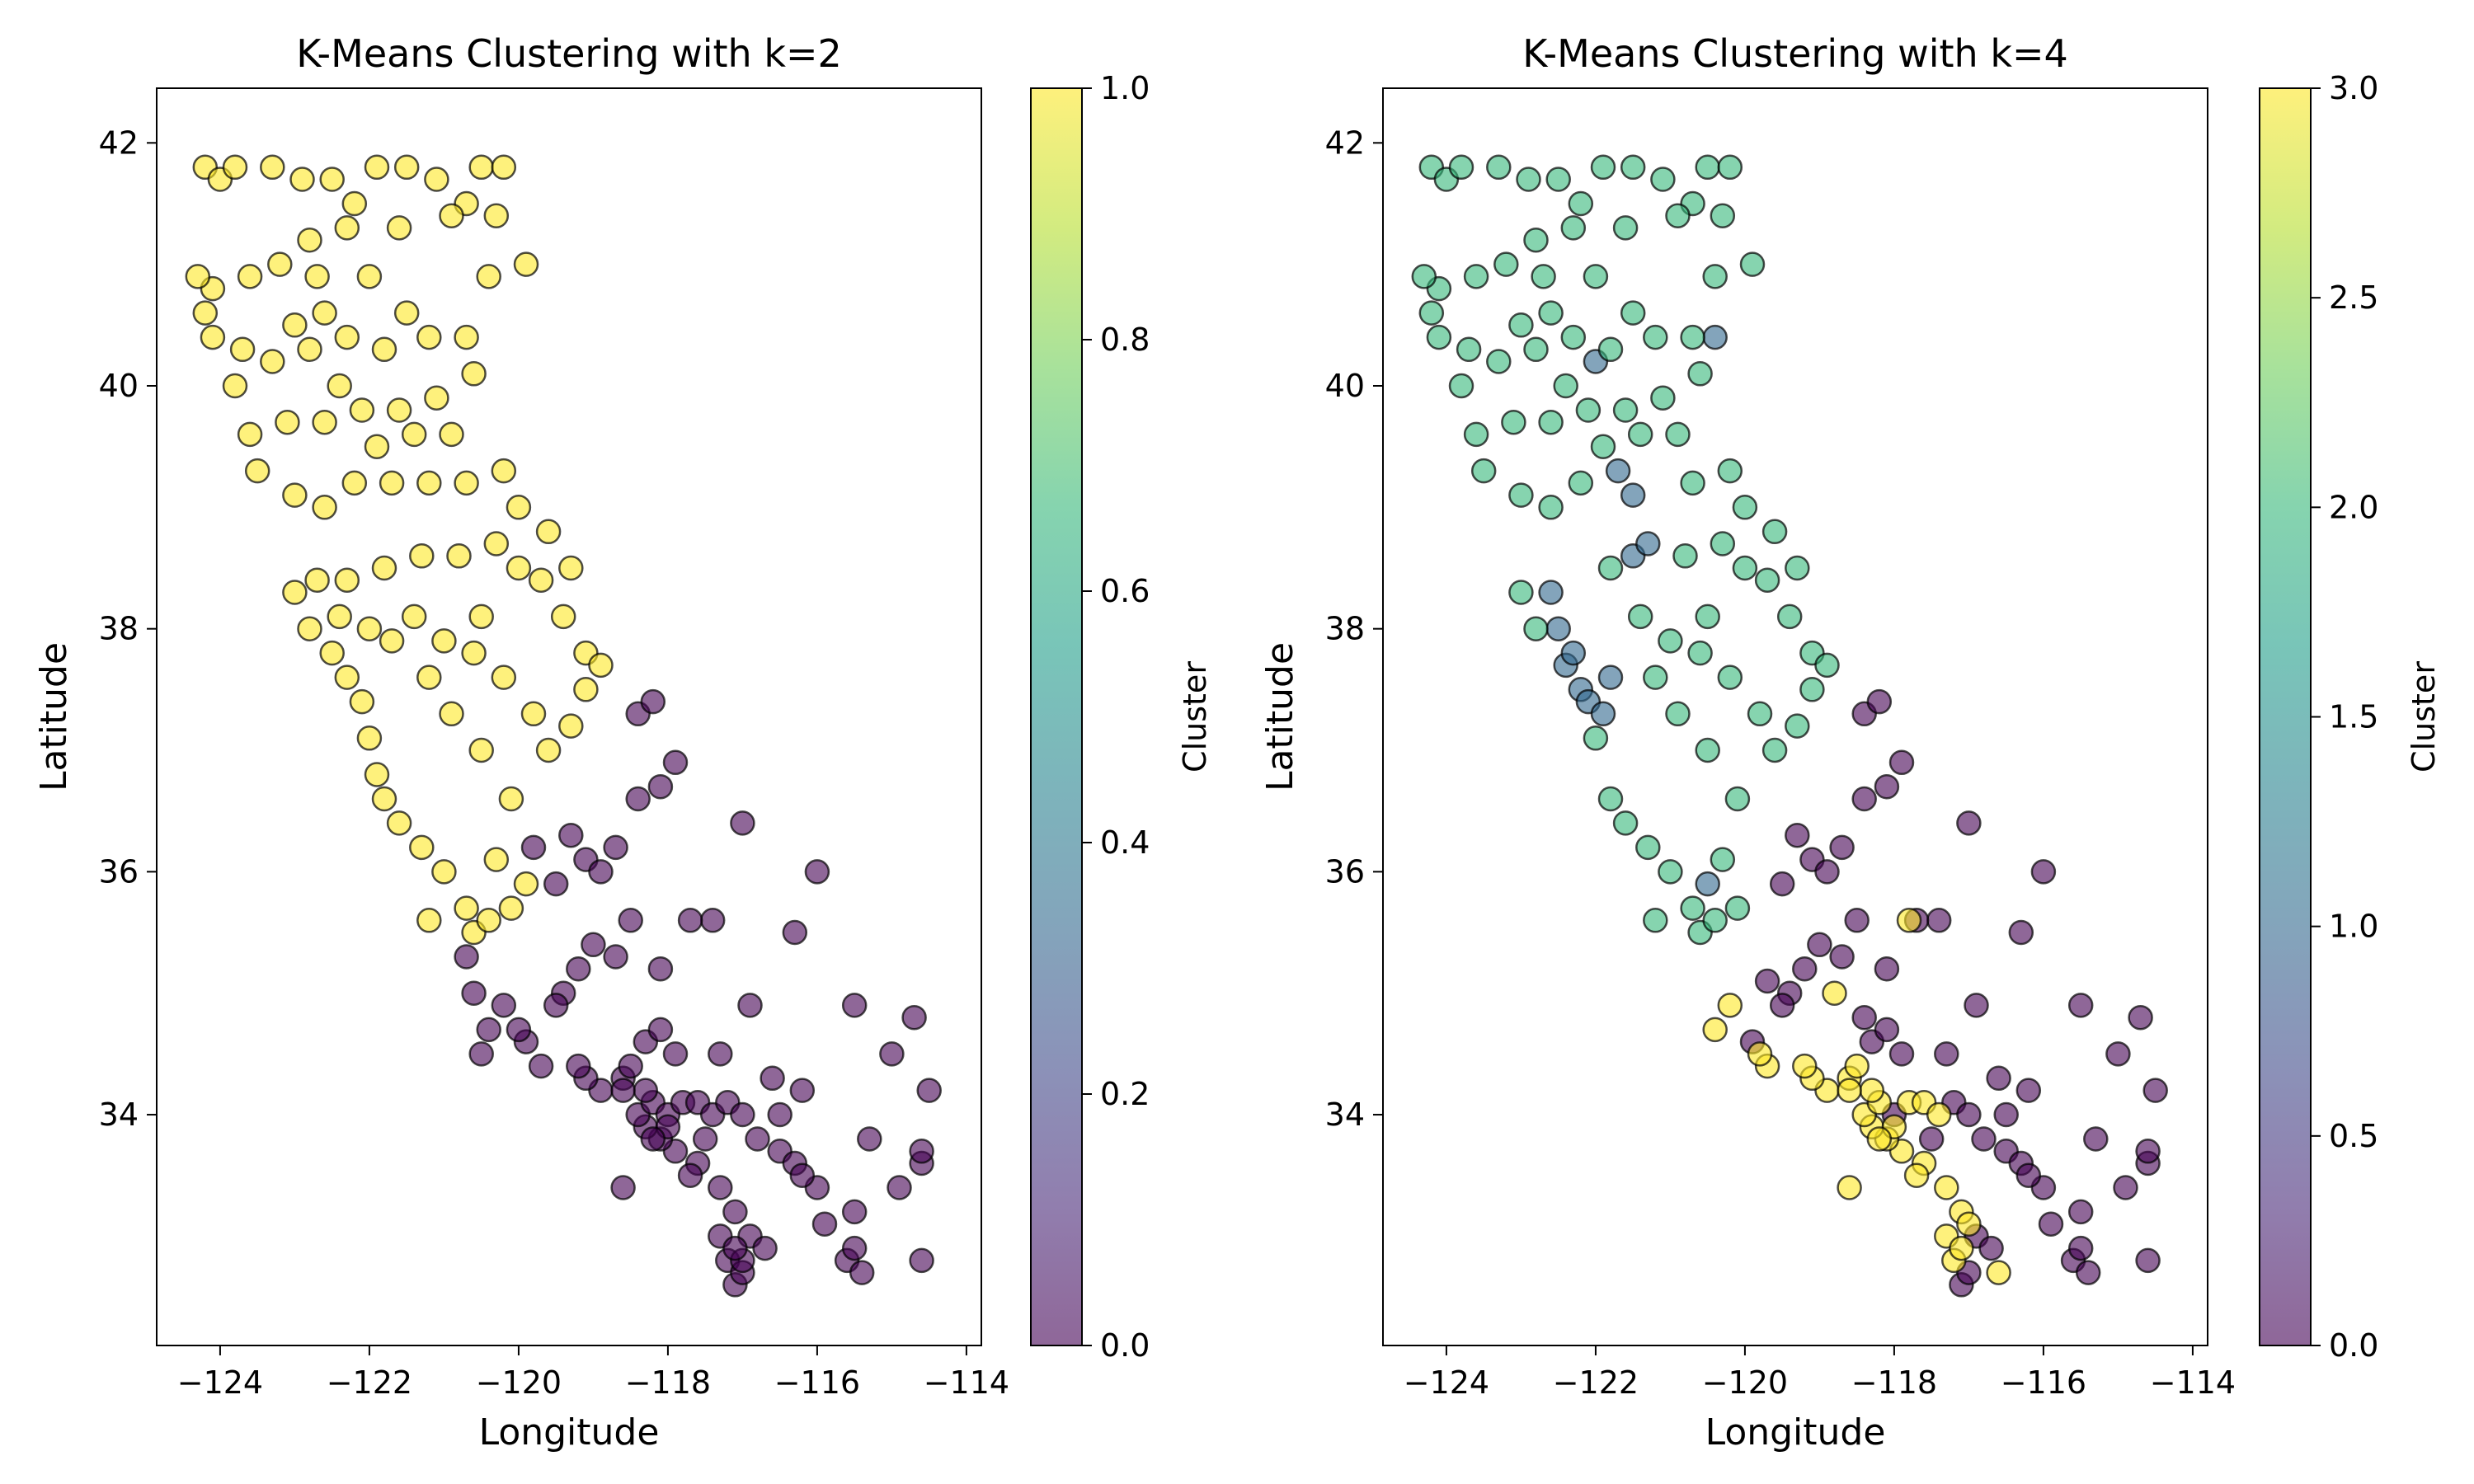  What do you see at coordinates (119, 871) in the screenshot?
I see `y-tick-label: 36` at bounding box center [119, 871].